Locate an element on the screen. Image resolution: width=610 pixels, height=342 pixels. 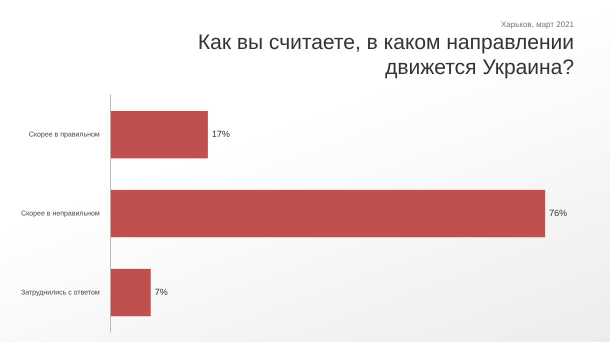
chart-subtitle: Харьков, март 2021 is located at coordinates (537, 24).